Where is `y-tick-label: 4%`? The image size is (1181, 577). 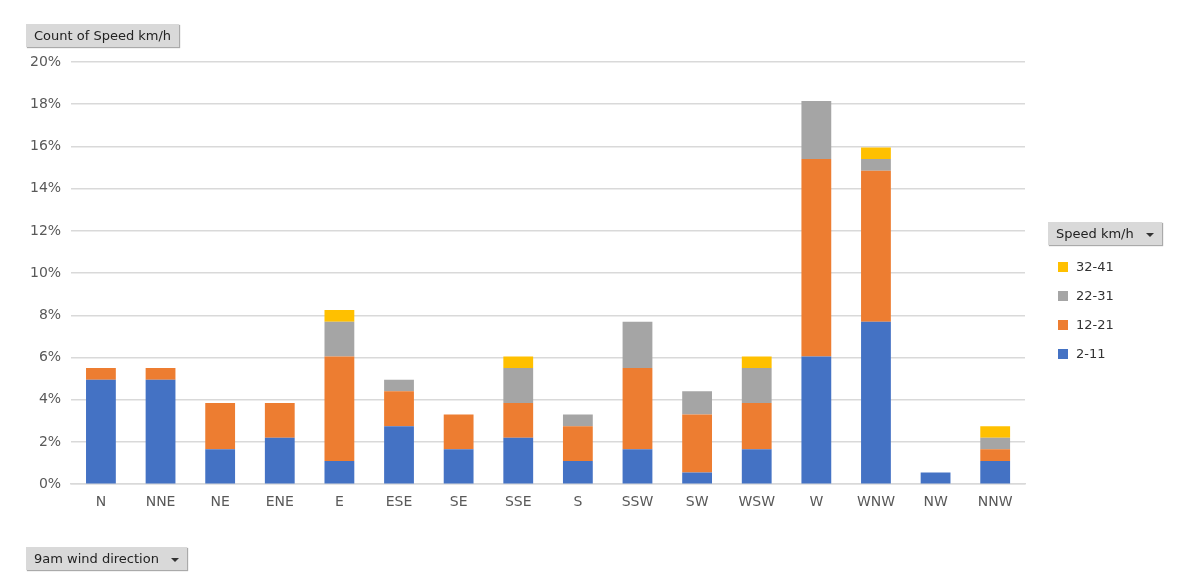
y-tick-label: 4% is located at coordinates (50, 398).